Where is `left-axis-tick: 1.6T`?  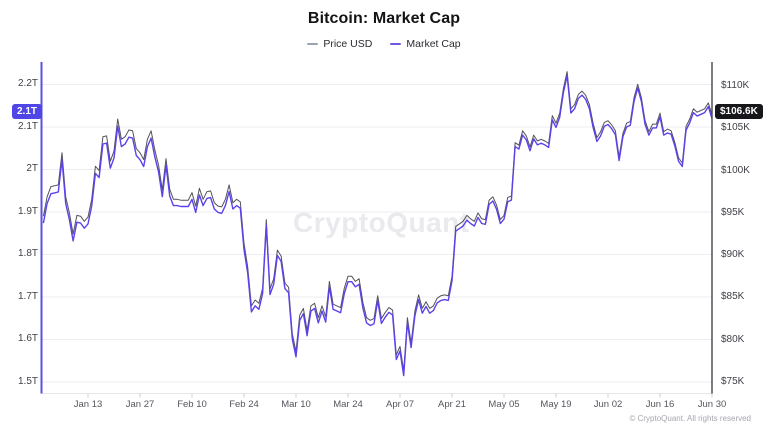
left-axis-tick: 1.6T is located at coordinates (27, 338).